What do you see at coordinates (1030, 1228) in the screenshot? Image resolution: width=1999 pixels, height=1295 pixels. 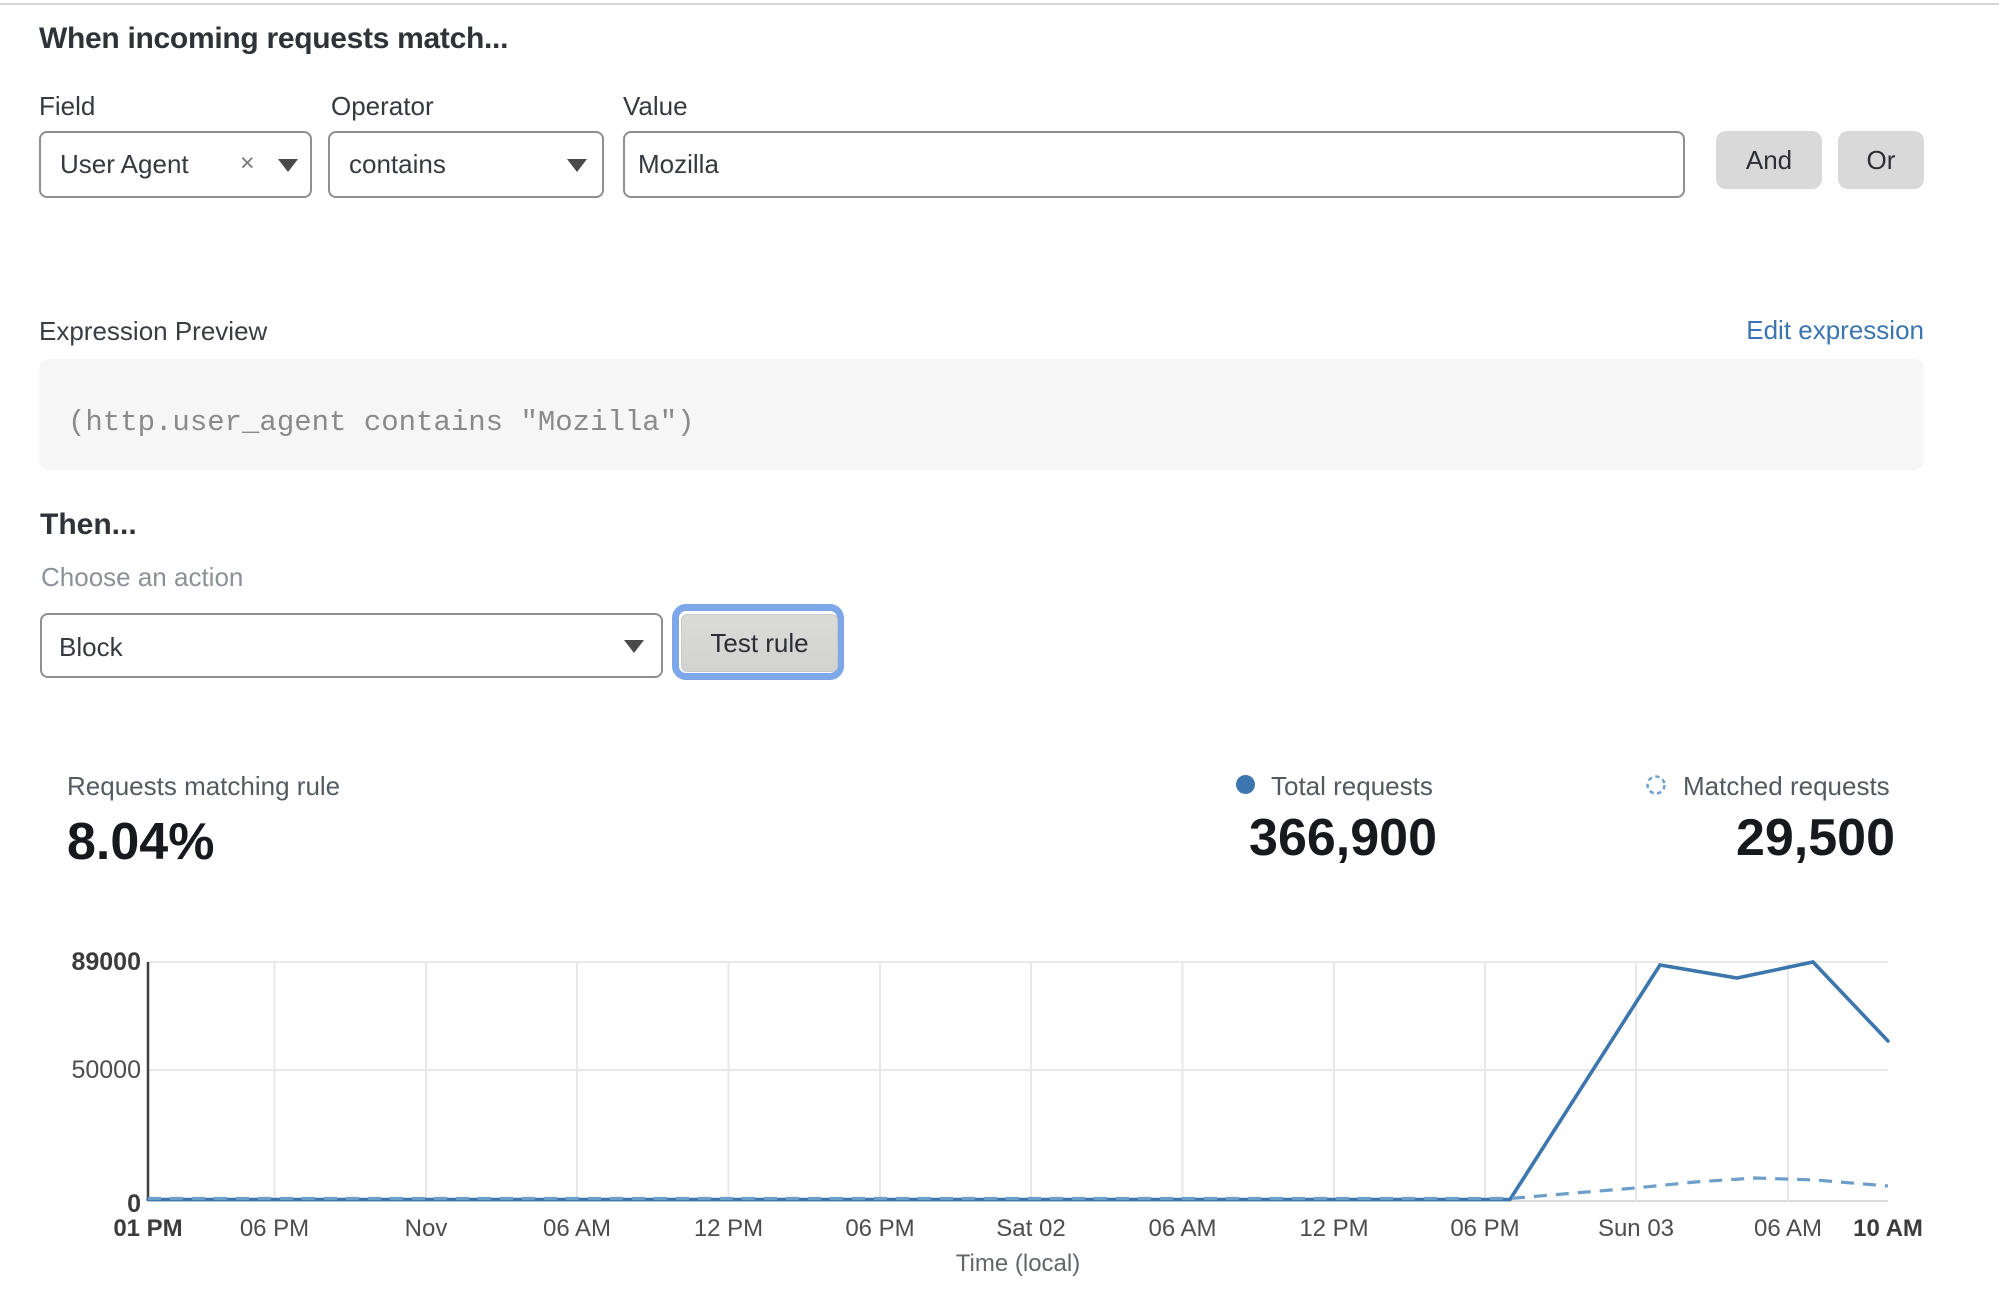 I see `svg-text: Sat 02` at bounding box center [1030, 1228].